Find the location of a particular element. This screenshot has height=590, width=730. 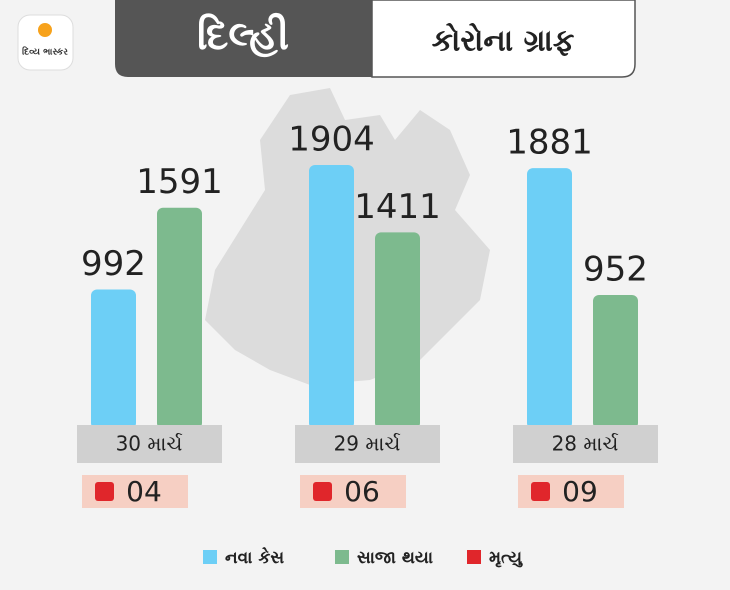

logo-text: દિવ્ય ભાસ્કર is located at coordinates (45, 52).